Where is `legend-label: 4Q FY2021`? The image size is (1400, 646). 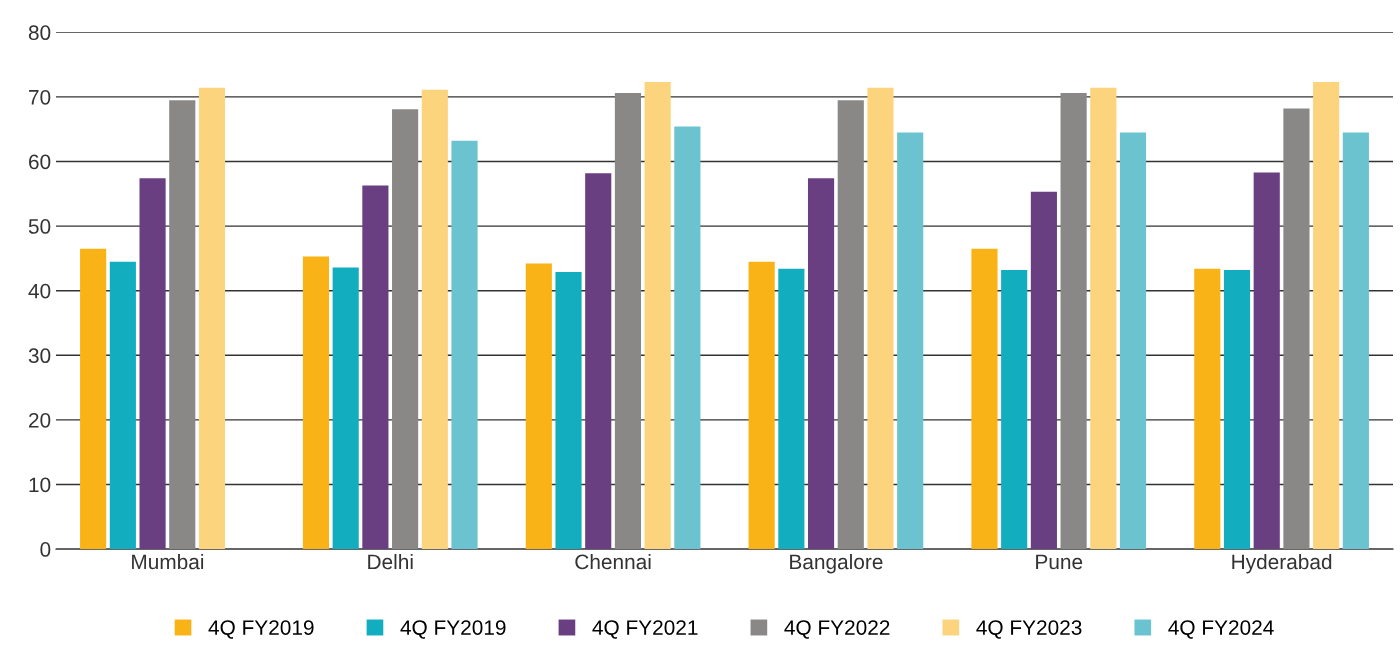 legend-label: 4Q FY2021 is located at coordinates (645, 629).